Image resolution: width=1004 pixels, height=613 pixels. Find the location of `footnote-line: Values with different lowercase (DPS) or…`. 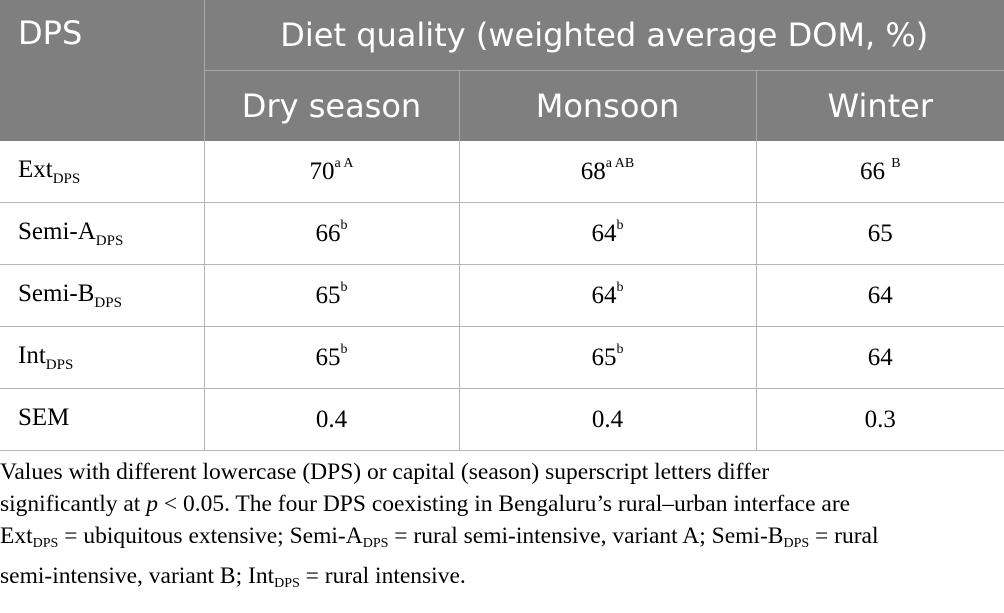

footnote-line: Values with different lowercase (DPS) or… is located at coordinates (385, 472).